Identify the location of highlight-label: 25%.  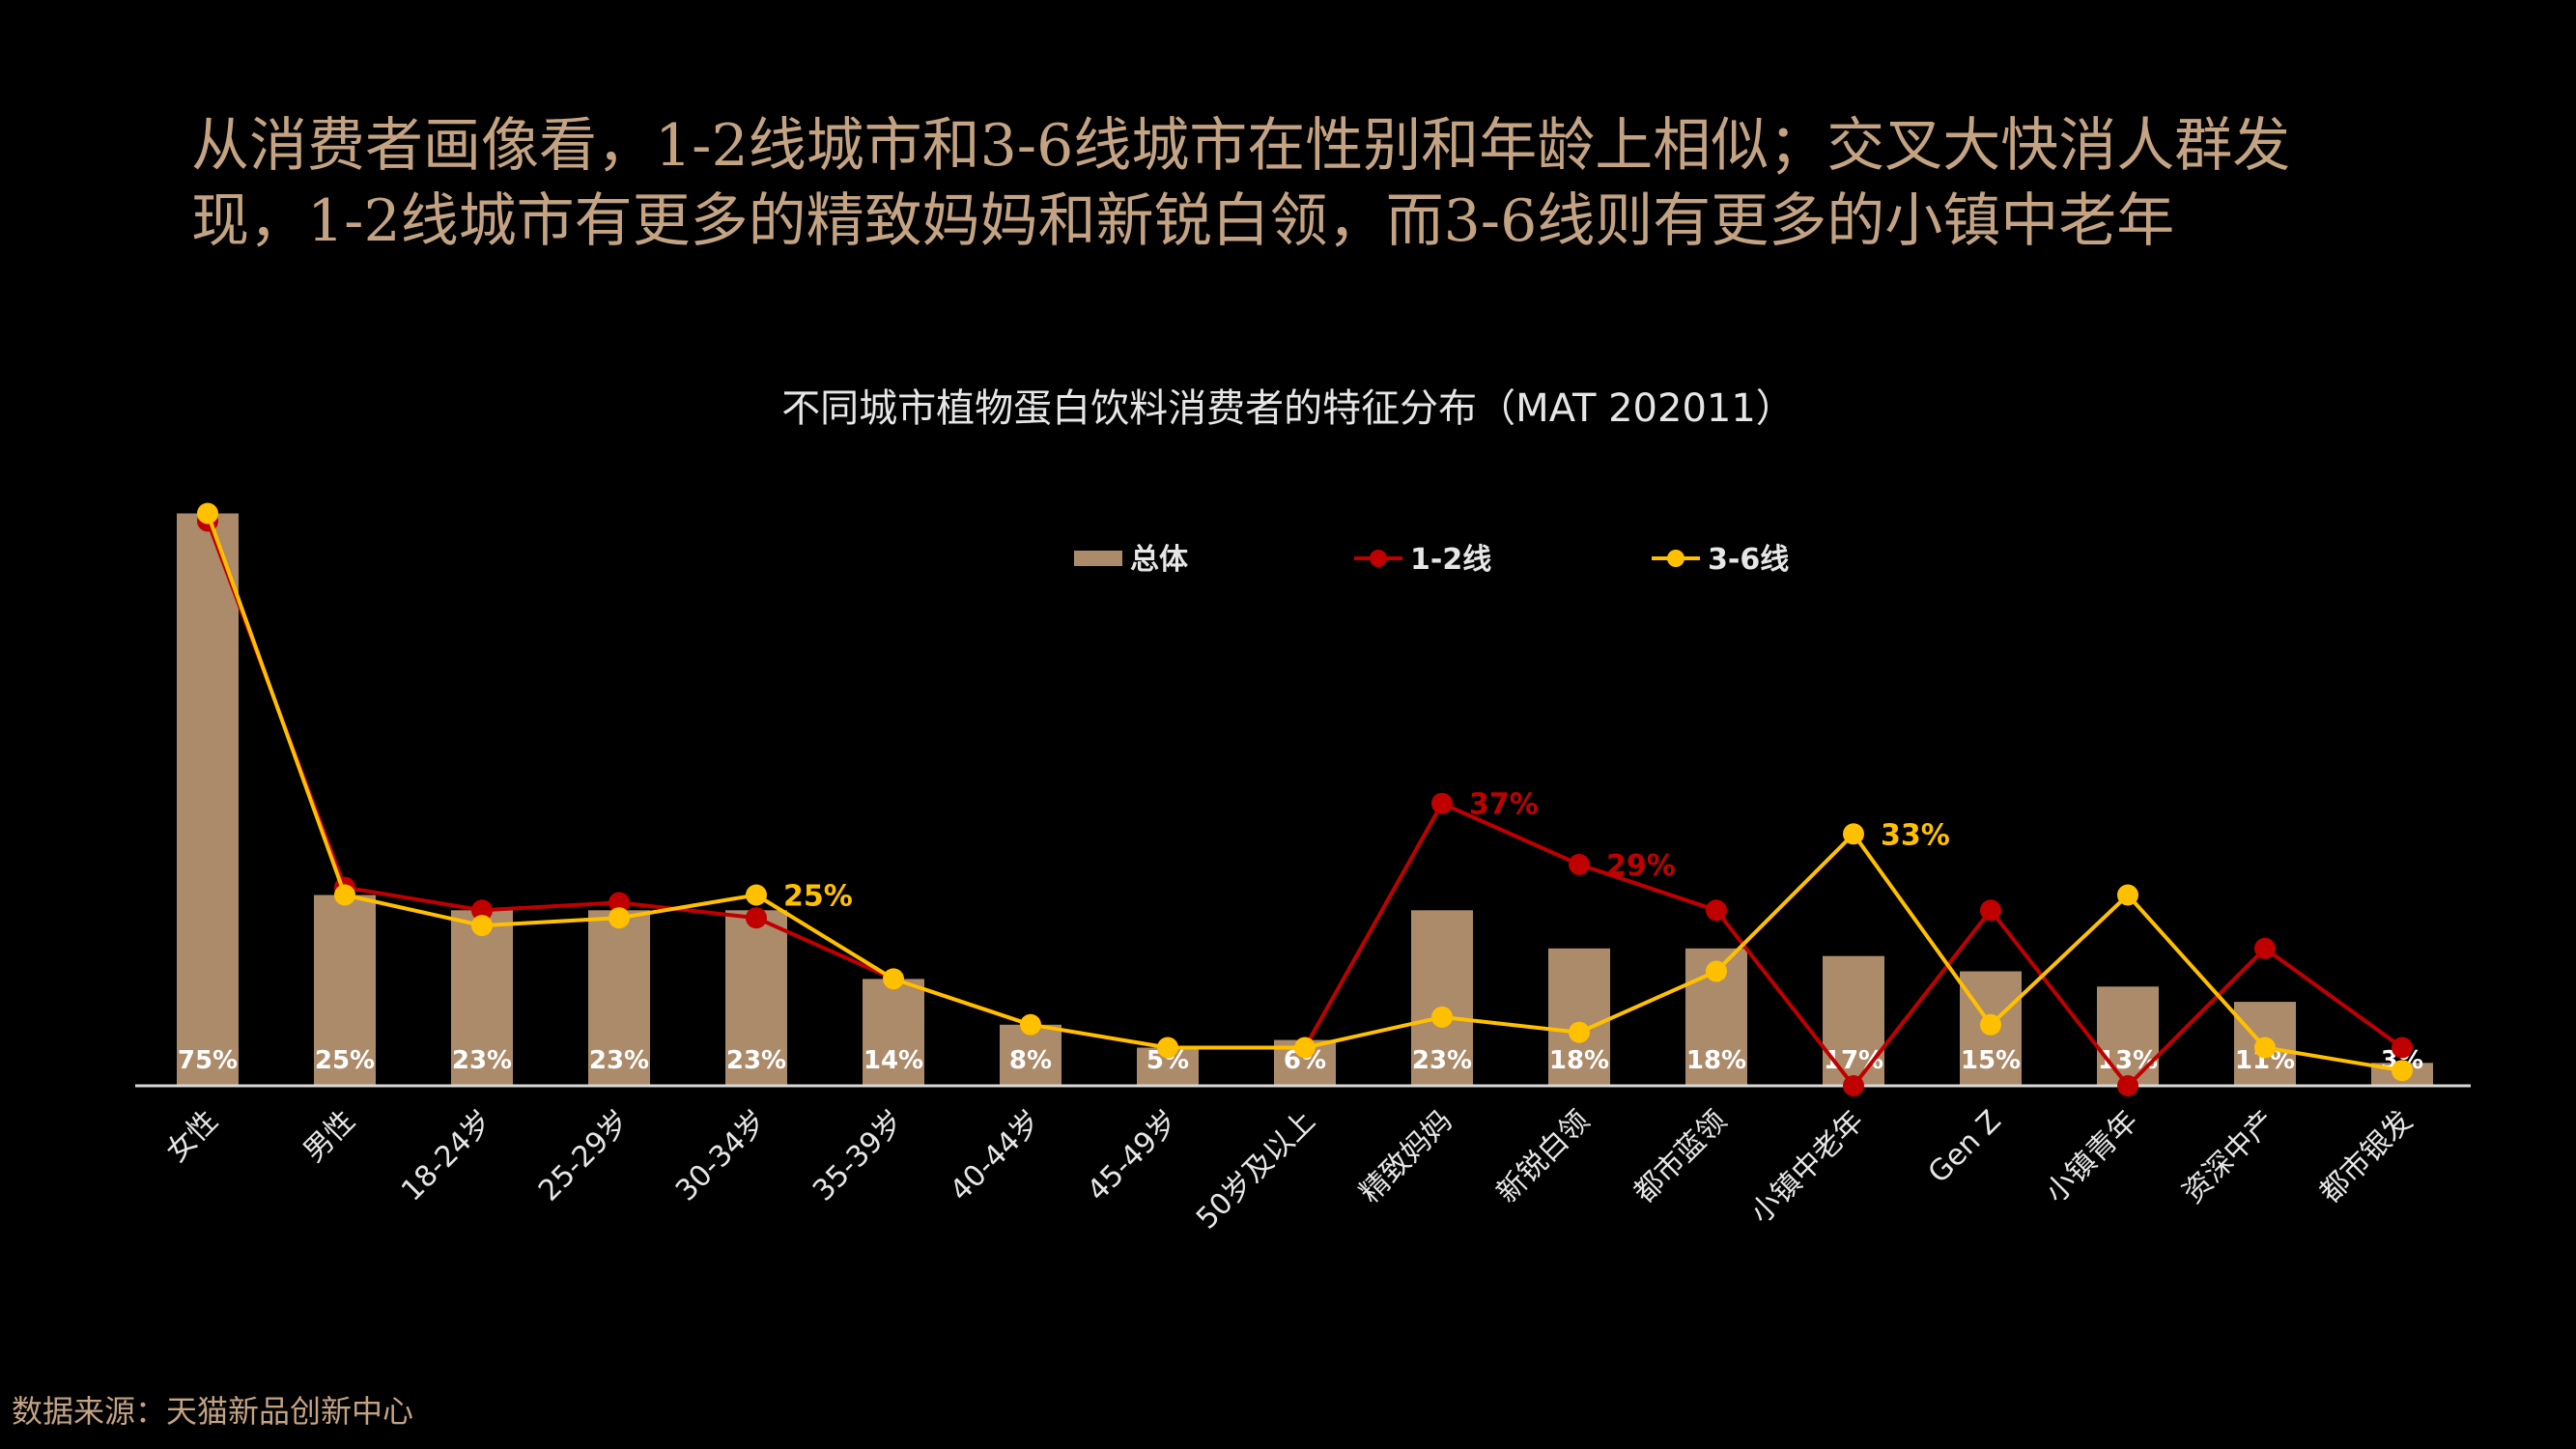
(818, 897).